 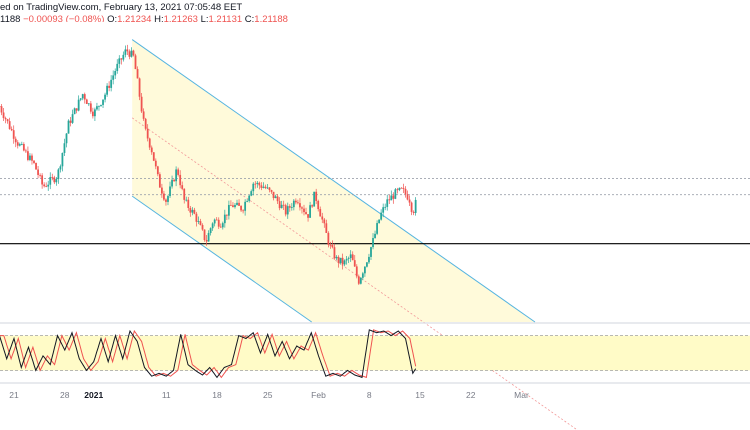 I want to click on x-tick-label: 22, so click(x=471, y=395).